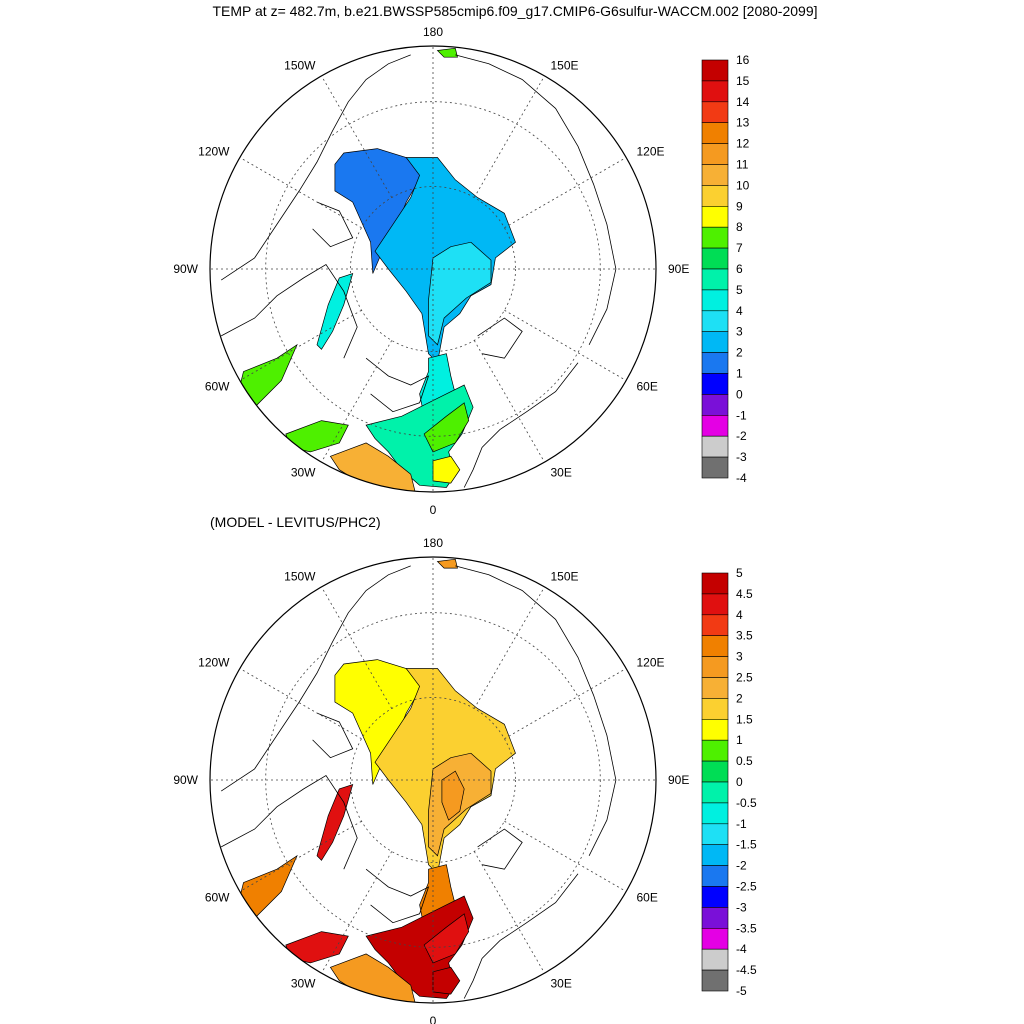  Describe the element at coordinates (739, 269) in the screenshot. I see `colorbar-tick-label: 6` at that location.